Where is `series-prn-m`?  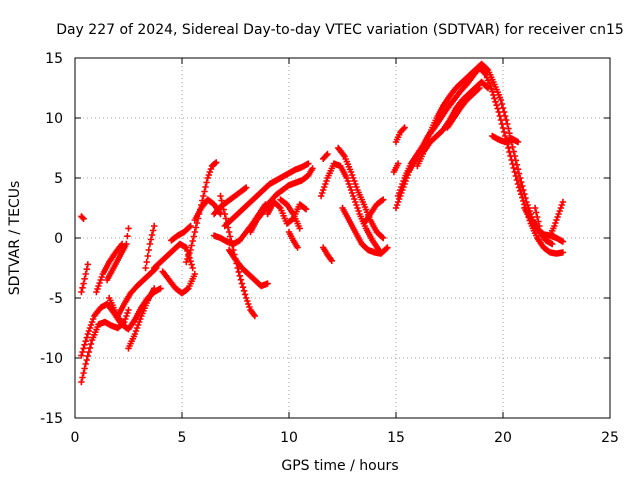
series-prn-m is located at coordinates (181, 233).